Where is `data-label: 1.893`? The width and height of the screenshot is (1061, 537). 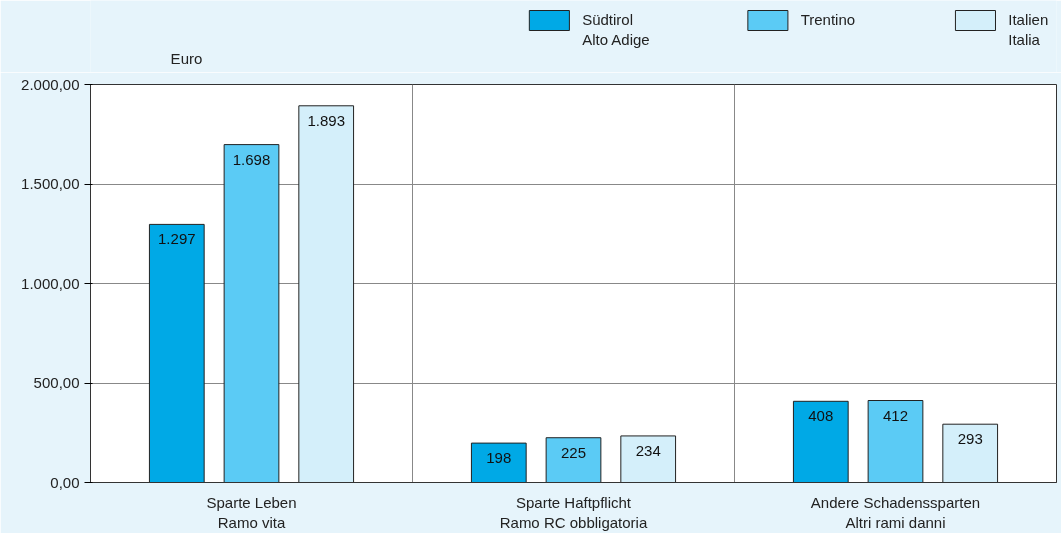
data-label: 1.893 is located at coordinates (326, 120).